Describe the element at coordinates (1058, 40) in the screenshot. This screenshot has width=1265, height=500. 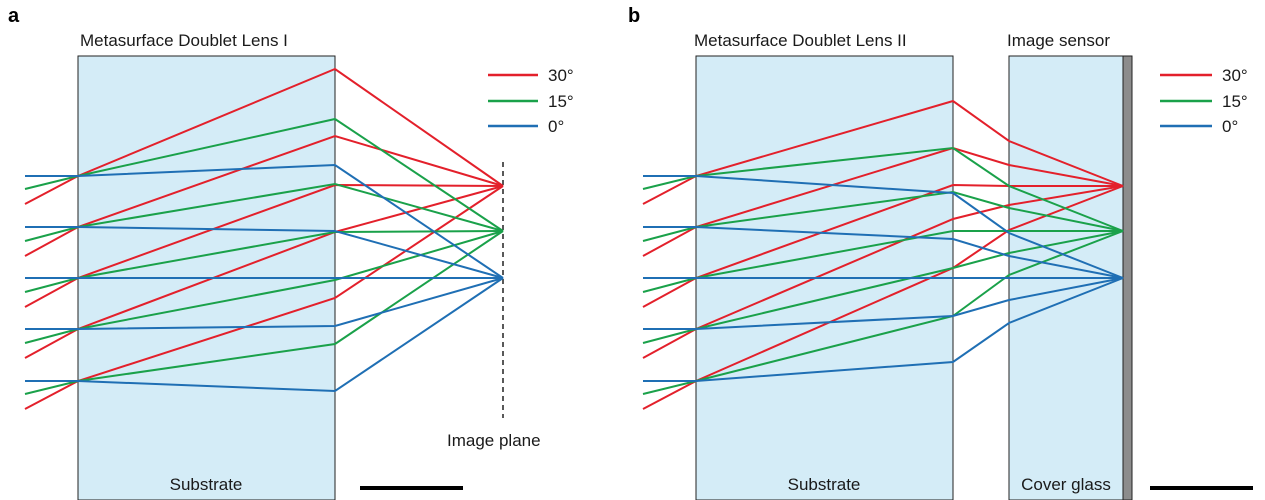
I see `panel-b-sensor-title: Image sensor` at that location.